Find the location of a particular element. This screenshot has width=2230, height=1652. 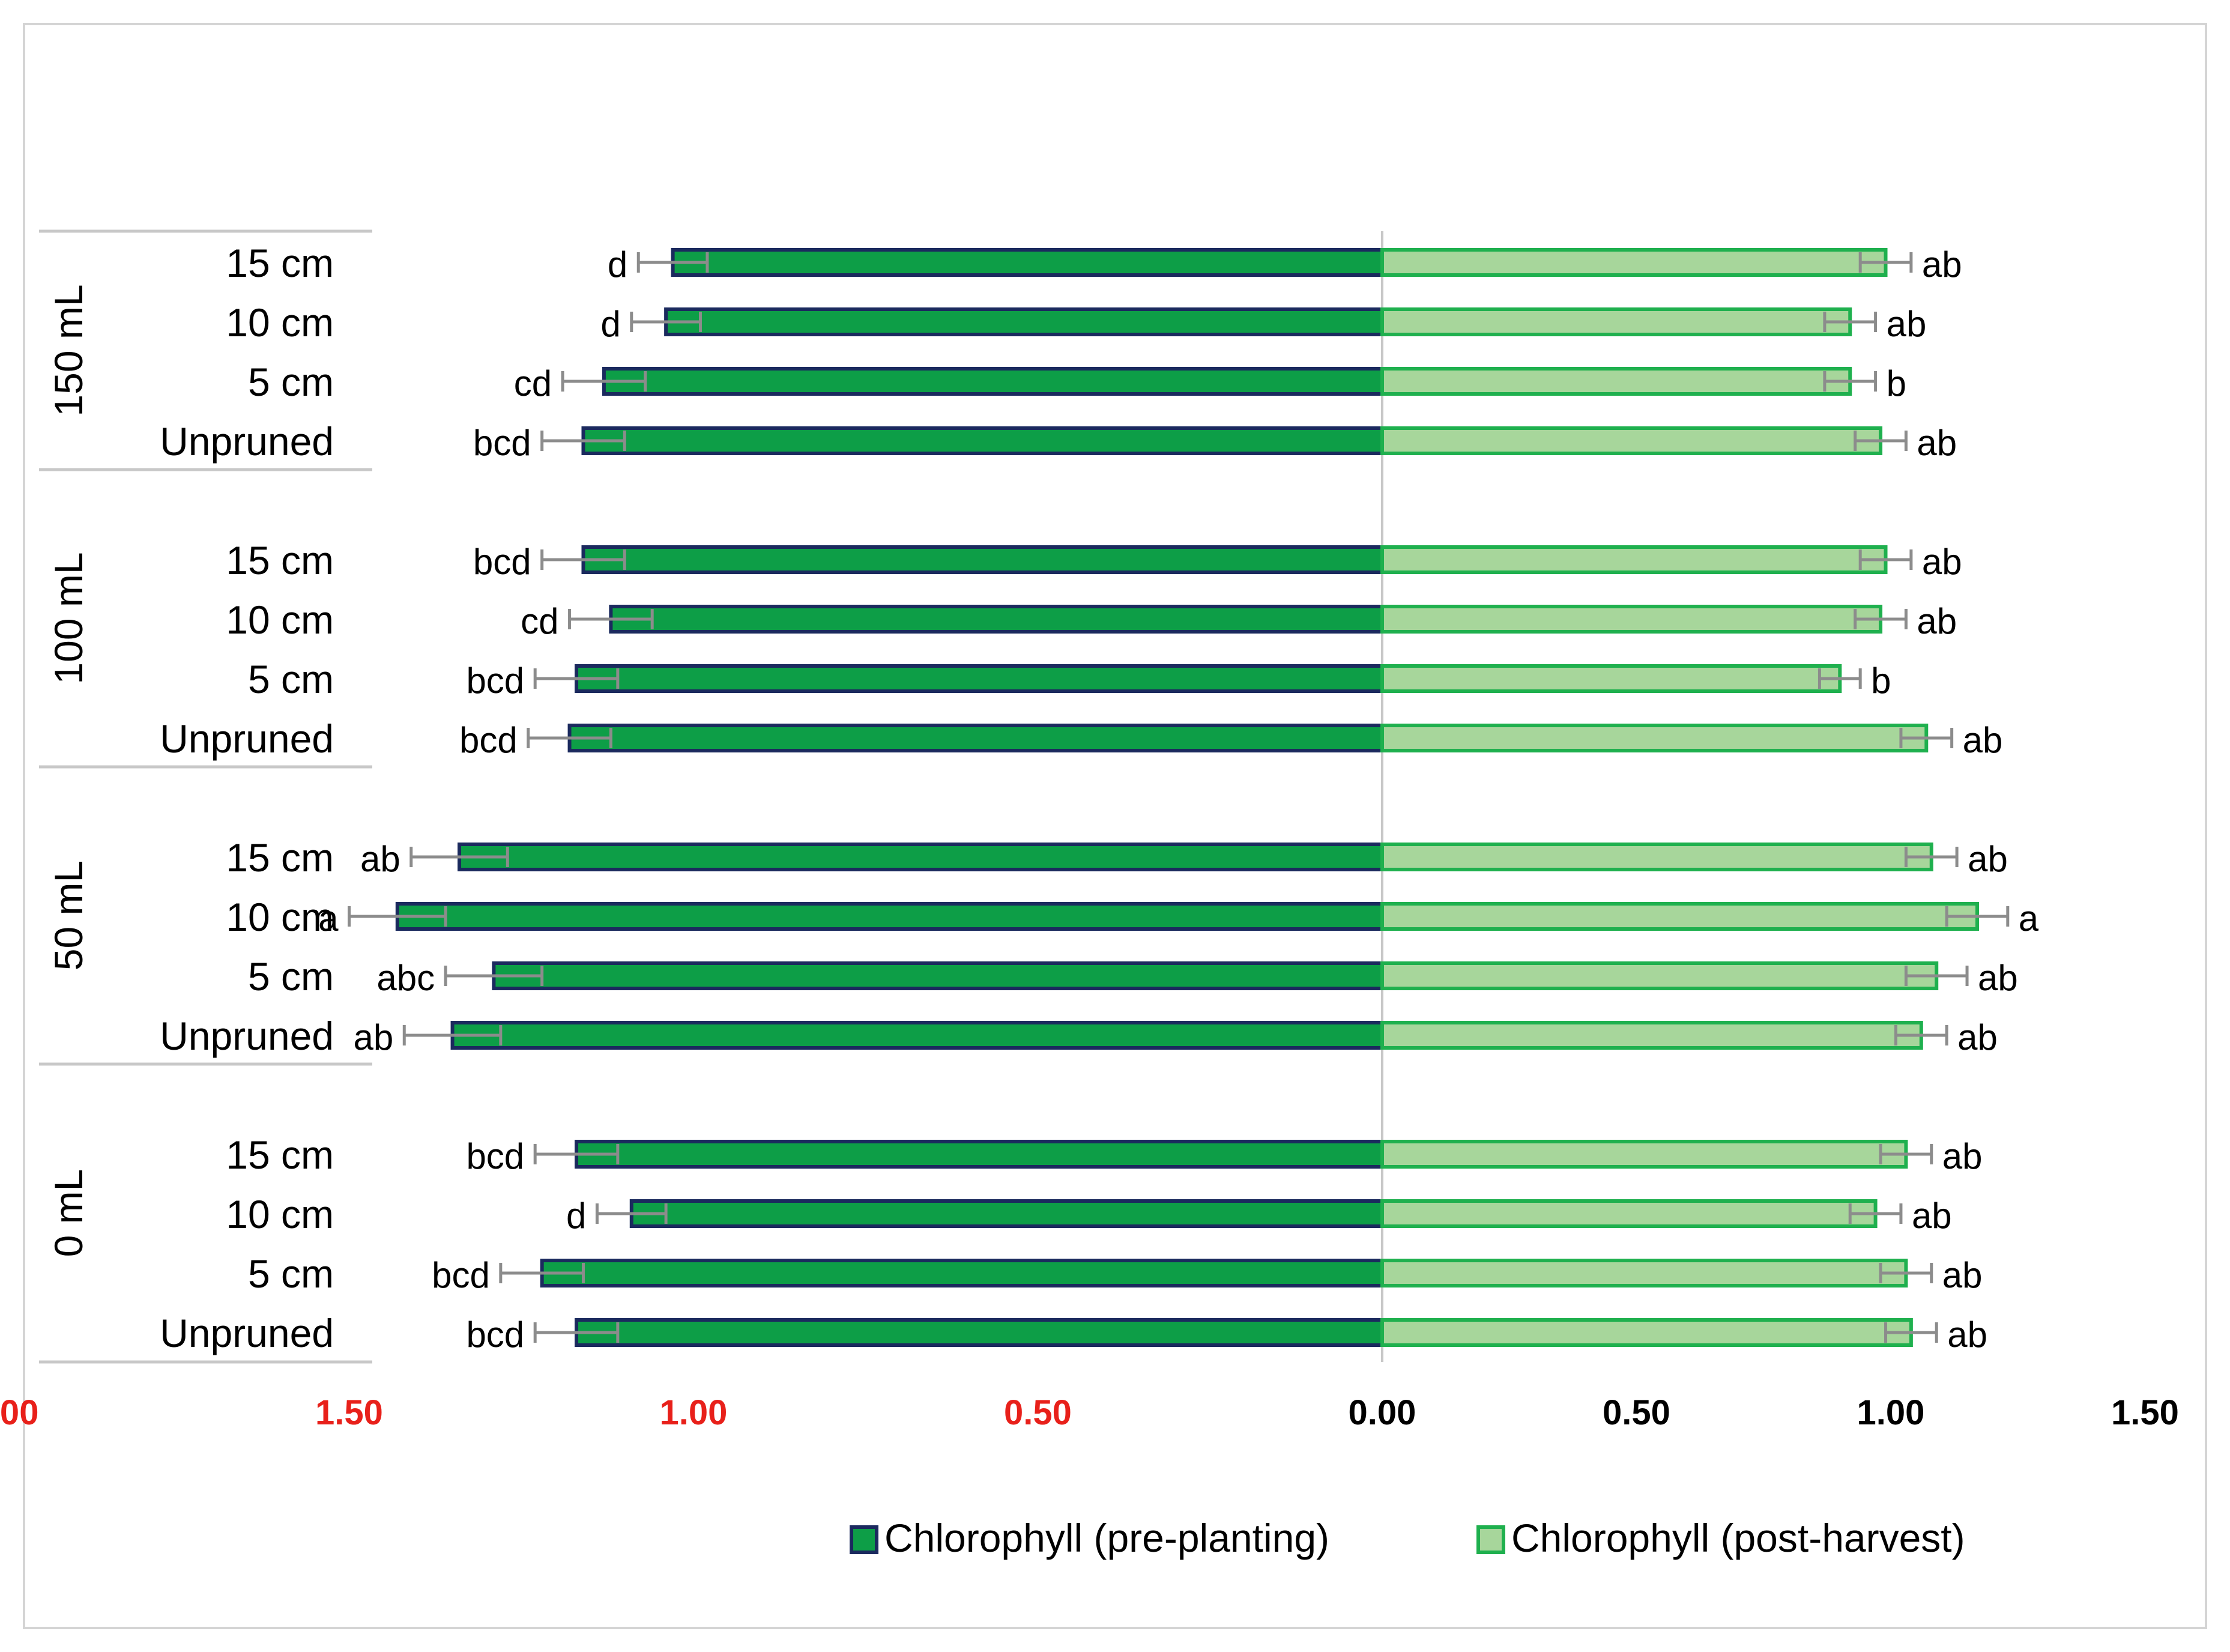

legend-label: Chlorophyll (post-harvest) is located at coordinates (1738, 1538).